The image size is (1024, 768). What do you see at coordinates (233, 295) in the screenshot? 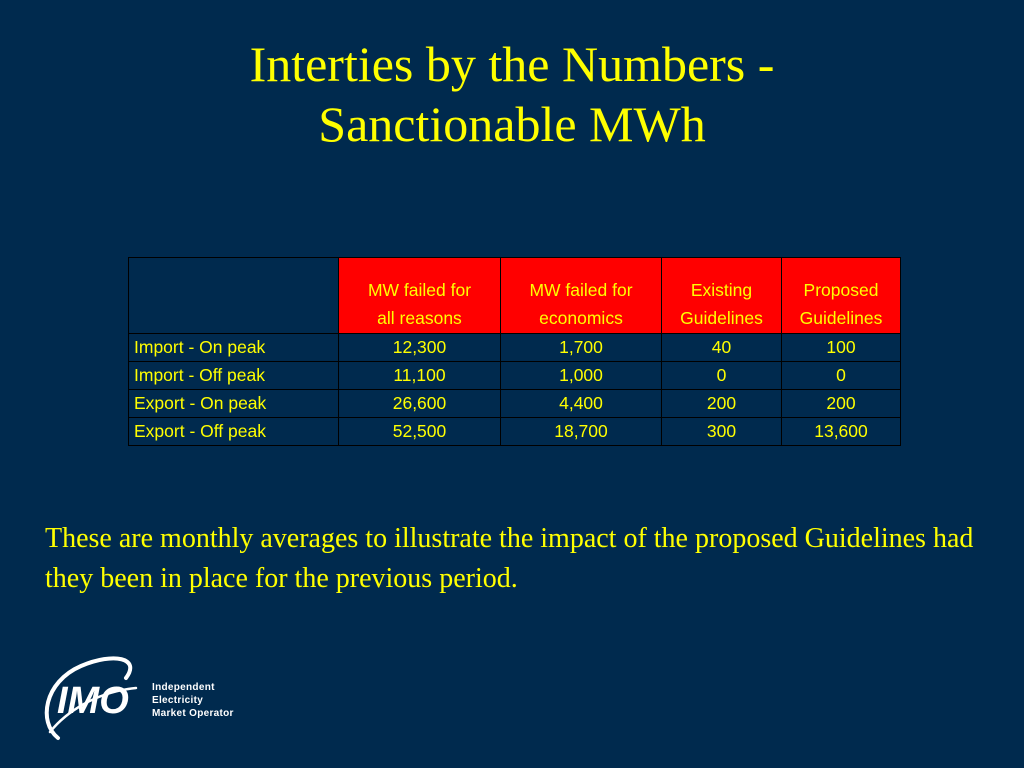
I see `table-header-blank` at bounding box center [233, 295].